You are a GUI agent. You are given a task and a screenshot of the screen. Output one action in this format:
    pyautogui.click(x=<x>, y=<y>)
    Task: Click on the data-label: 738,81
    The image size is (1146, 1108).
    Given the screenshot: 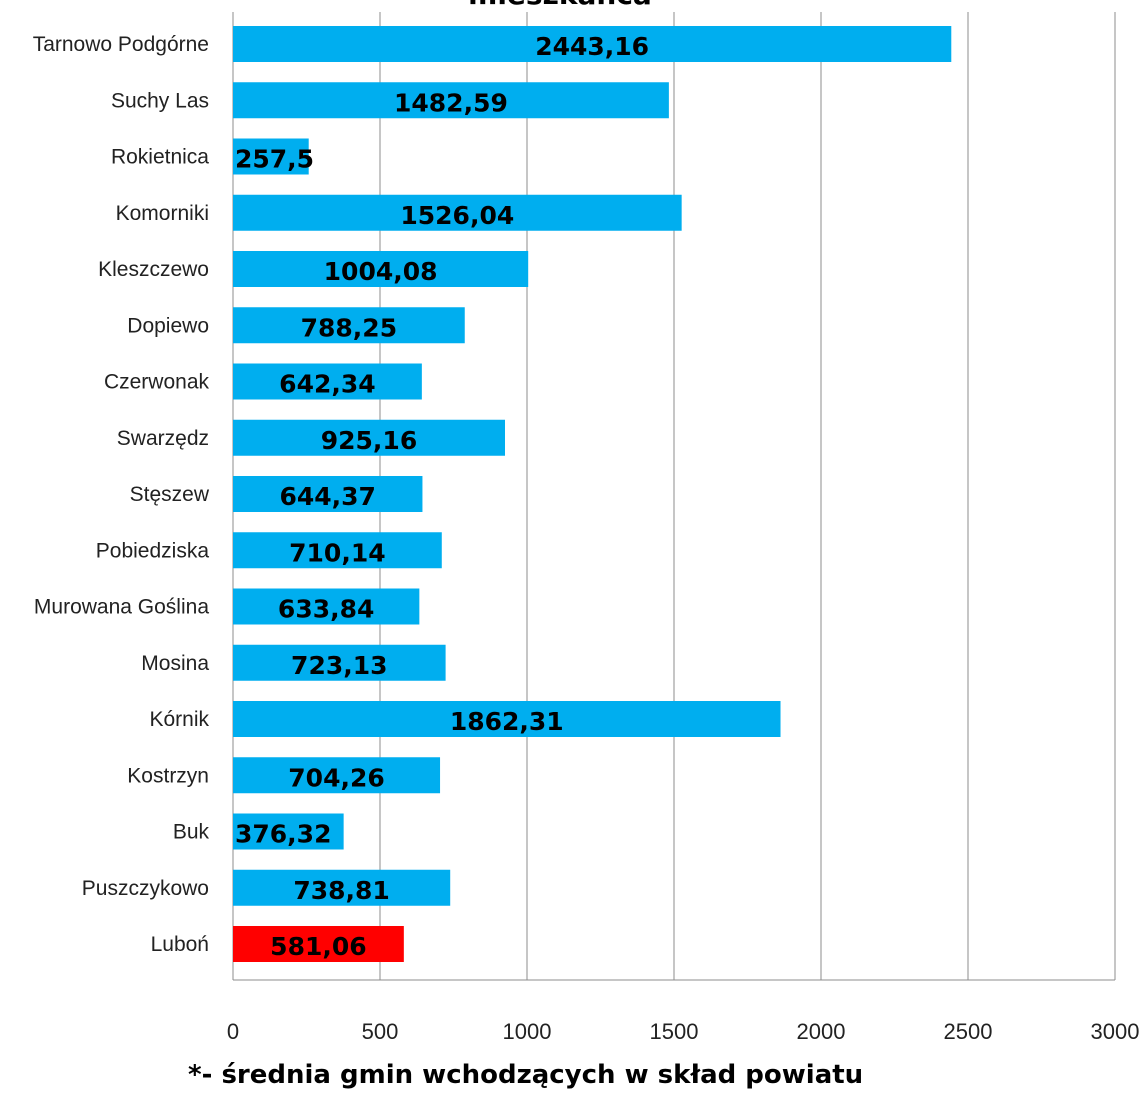 What is the action you would take?
    pyautogui.click(x=341, y=890)
    